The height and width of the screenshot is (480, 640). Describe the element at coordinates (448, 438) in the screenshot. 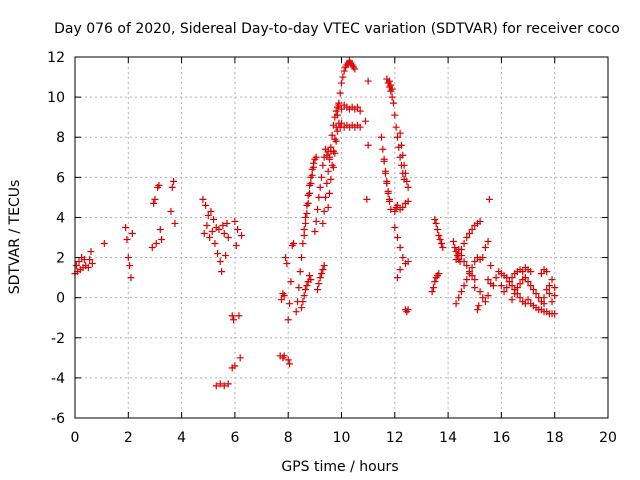

I see `x-tick-label: 14` at that location.